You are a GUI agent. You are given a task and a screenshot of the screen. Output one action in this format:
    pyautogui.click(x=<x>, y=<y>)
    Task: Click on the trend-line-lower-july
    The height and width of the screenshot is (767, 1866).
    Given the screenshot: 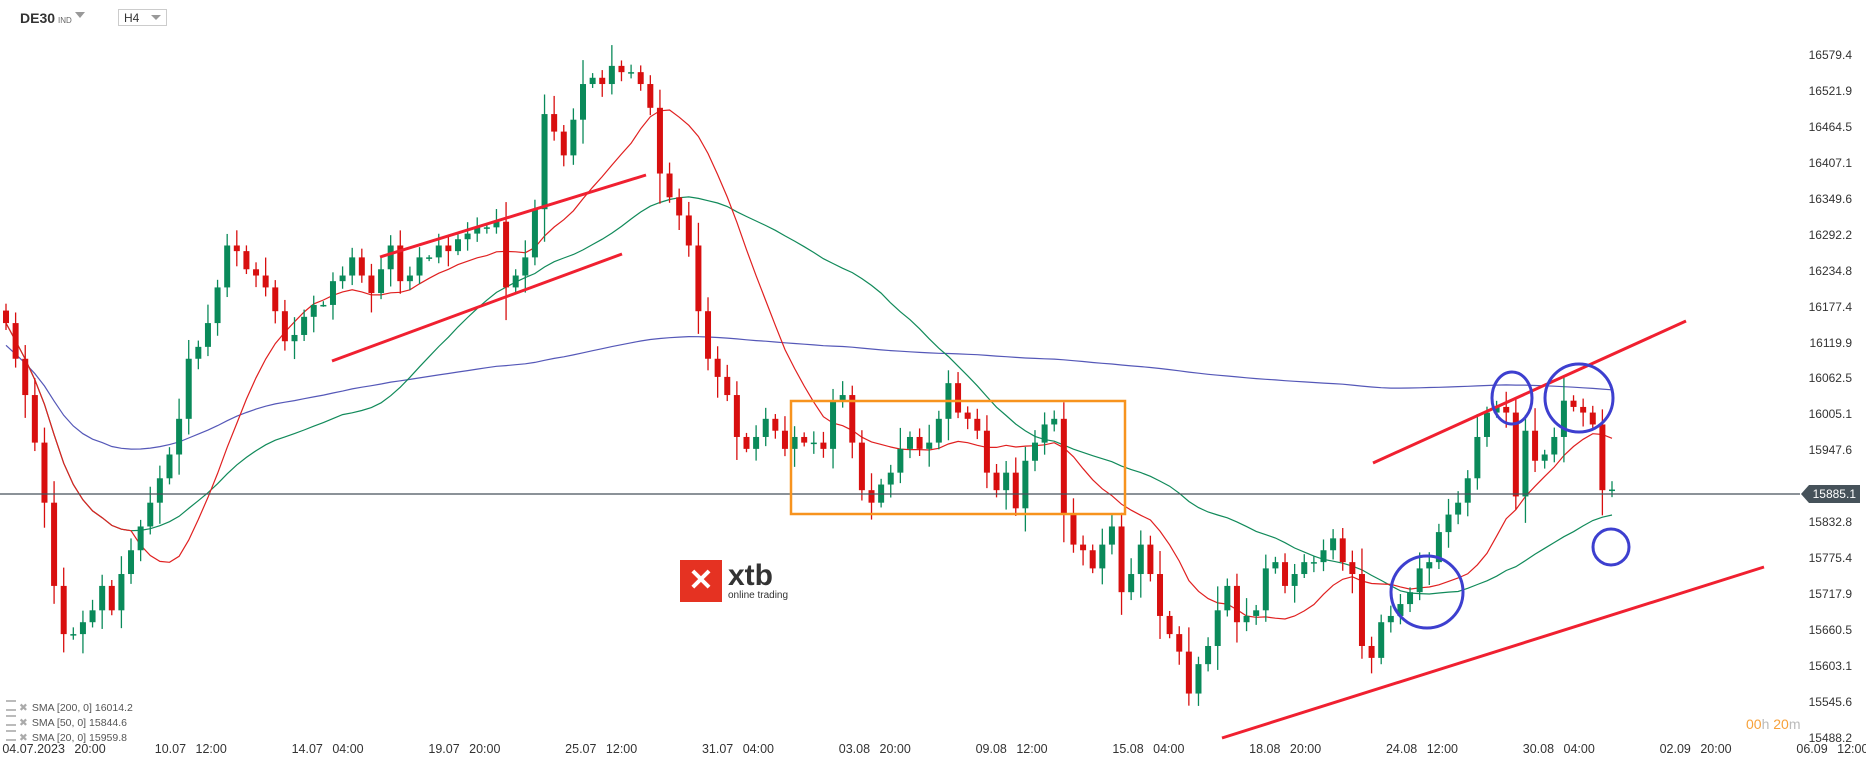 What is the action you would take?
    pyautogui.click(x=477, y=307)
    